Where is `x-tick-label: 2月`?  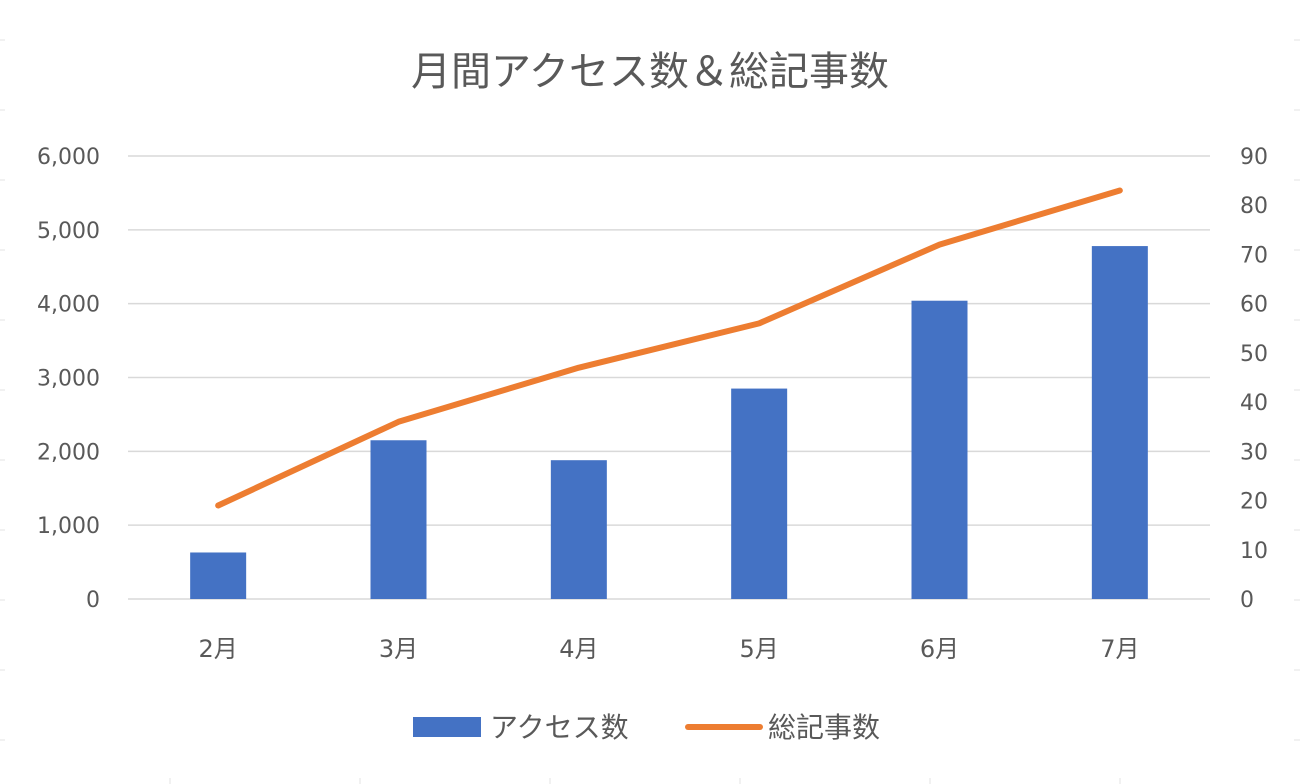 x-tick-label: 2月 is located at coordinates (218, 649).